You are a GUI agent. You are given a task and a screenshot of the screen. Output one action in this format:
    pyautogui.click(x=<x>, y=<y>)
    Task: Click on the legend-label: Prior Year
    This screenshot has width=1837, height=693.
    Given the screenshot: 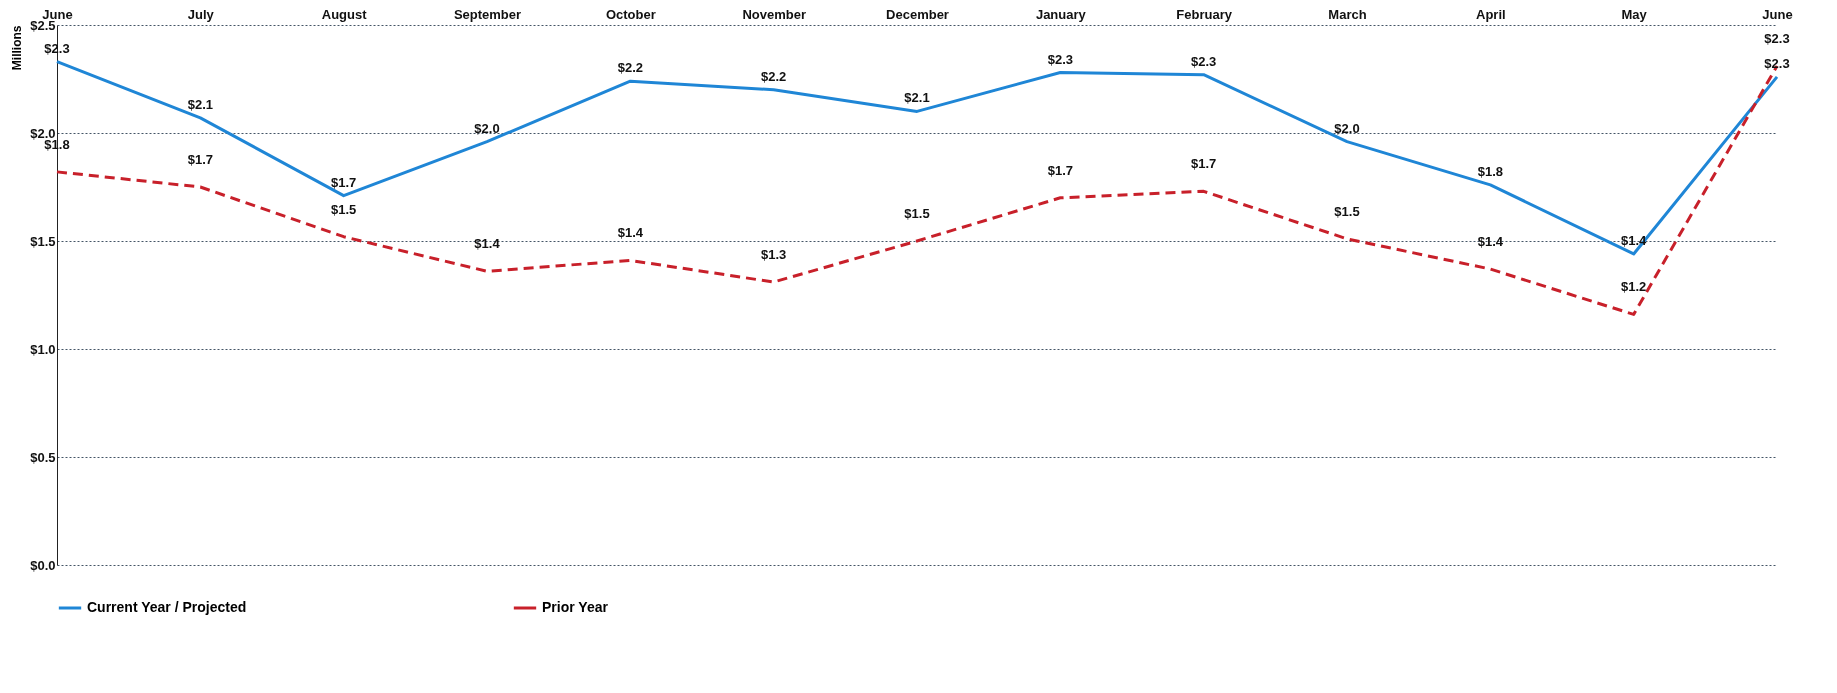 What is the action you would take?
    pyautogui.click(x=575, y=607)
    